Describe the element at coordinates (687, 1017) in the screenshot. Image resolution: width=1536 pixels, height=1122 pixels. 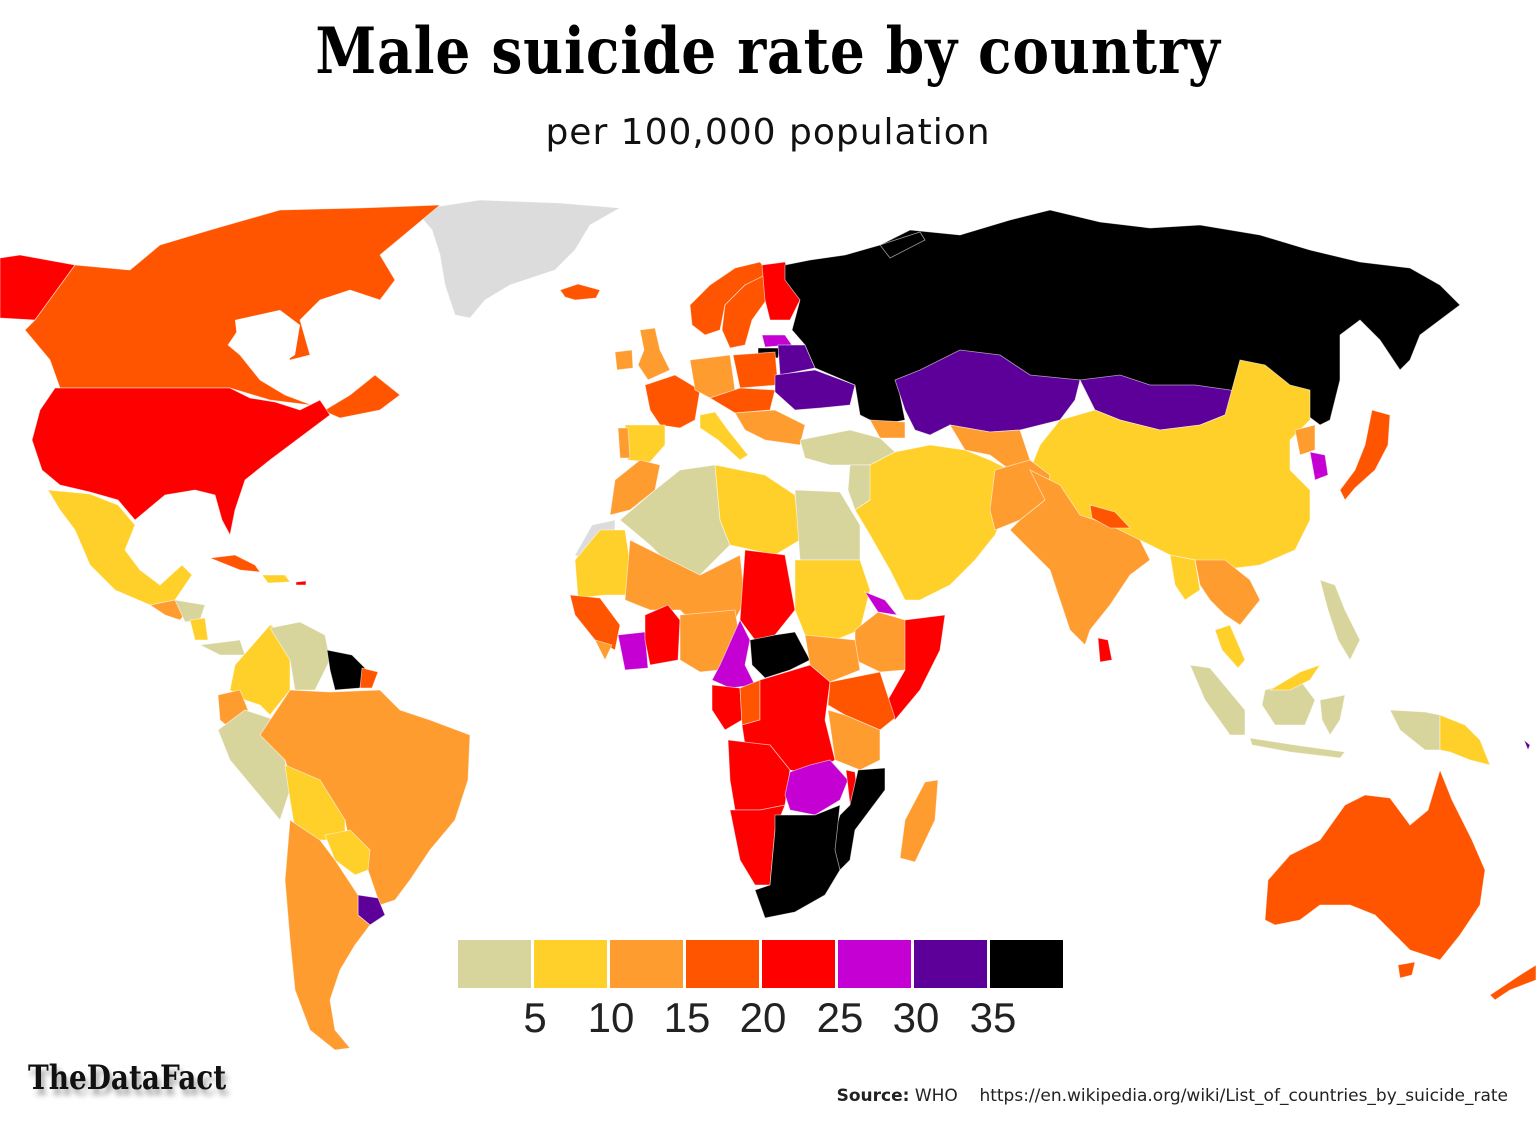
I see `legend-tick: 15` at that location.